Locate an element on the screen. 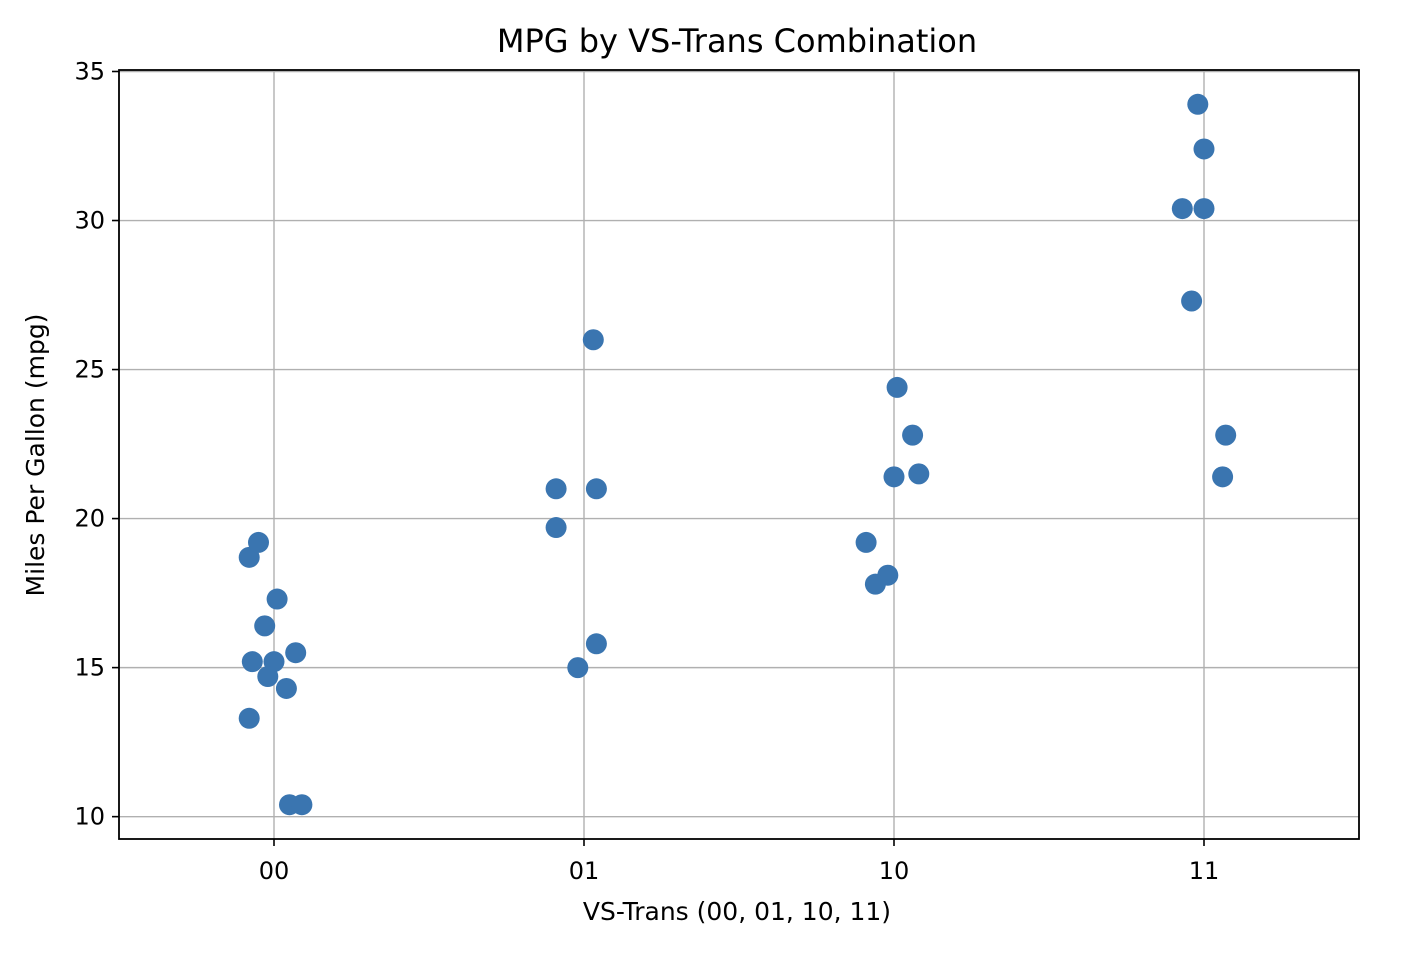 Image resolution: width=1416 pixels, height=958 pixels. x-tick-label: 10 is located at coordinates (894, 871).